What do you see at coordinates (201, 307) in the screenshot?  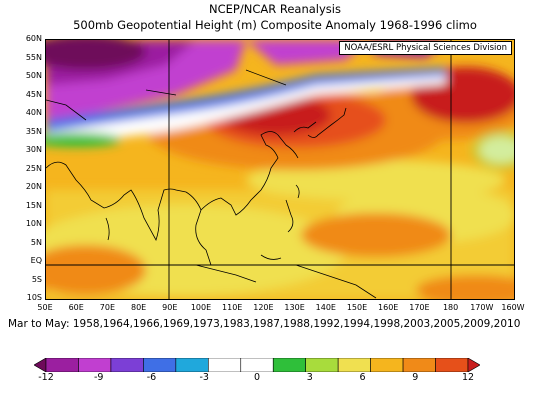 I see `longitude-label: 100E` at bounding box center [201, 307].